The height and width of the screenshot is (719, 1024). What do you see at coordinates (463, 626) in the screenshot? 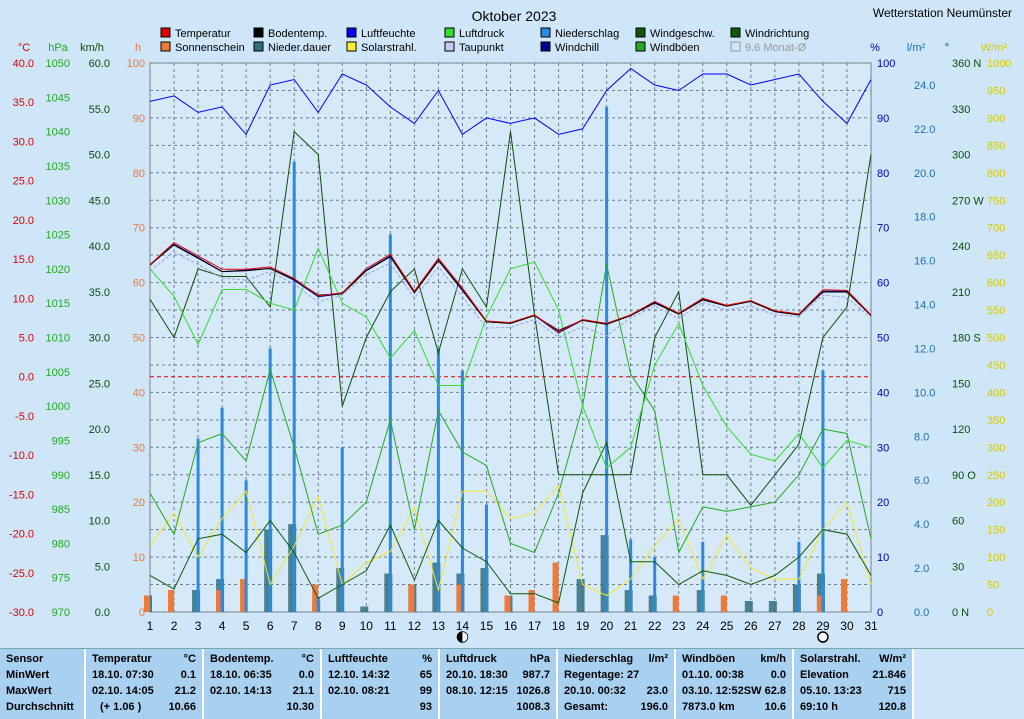
I see `x-tick-label: 14` at bounding box center [463, 626].